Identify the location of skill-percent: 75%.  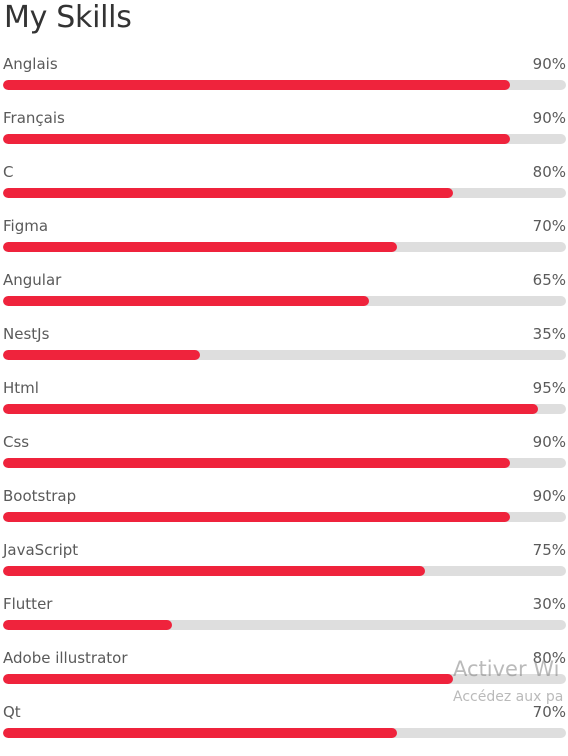
(549, 550).